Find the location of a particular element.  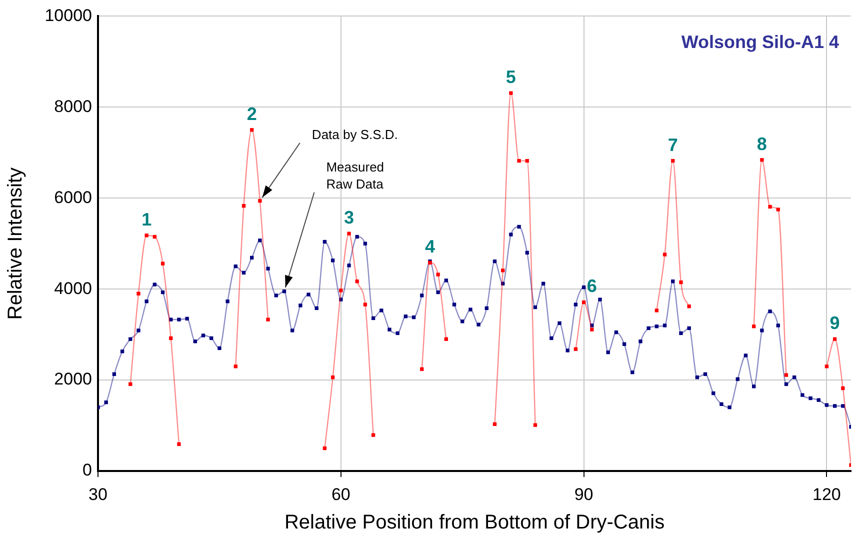

annotation: 5 is located at coordinates (511, 77).